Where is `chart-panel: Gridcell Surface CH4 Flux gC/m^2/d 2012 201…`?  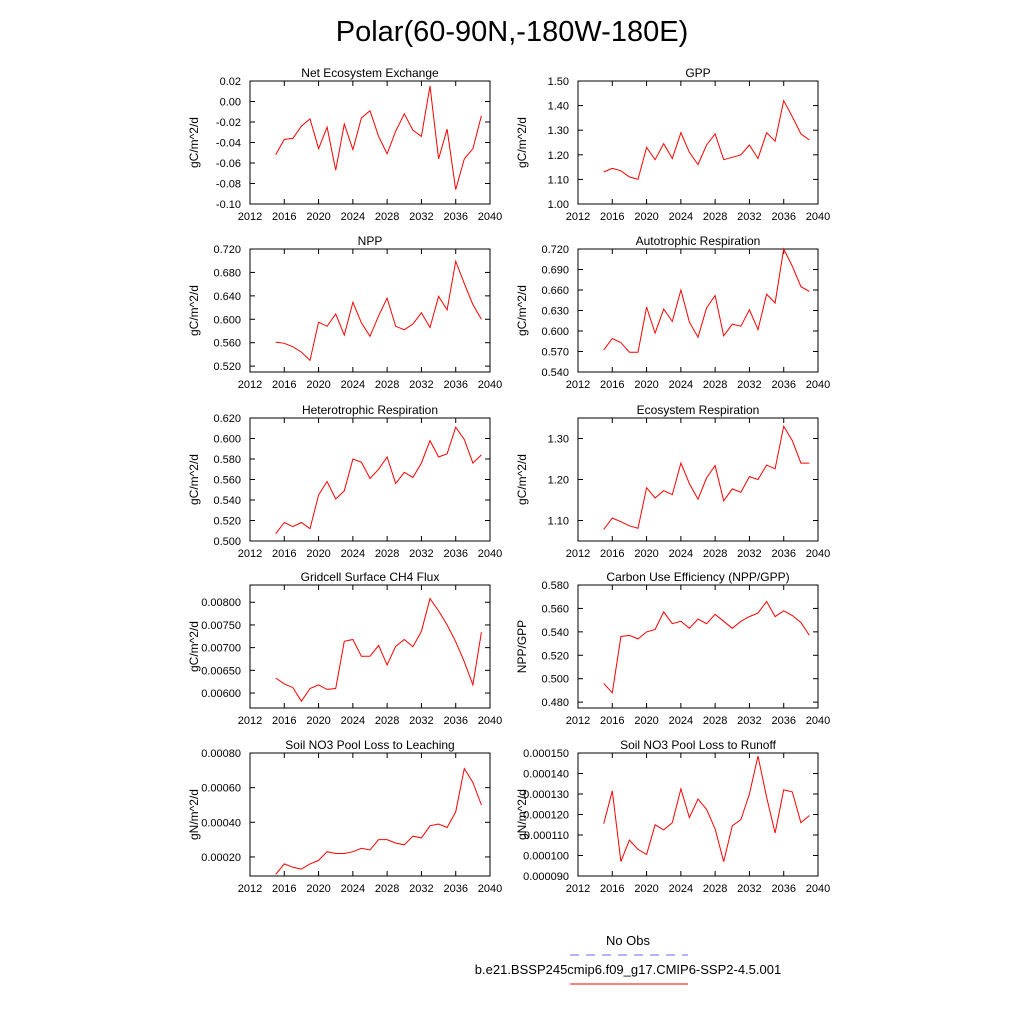 chart-panel: Gridcell Surface CH4 Flux gC/m^2/d 2012 201… is located at coordinates (344, 648).